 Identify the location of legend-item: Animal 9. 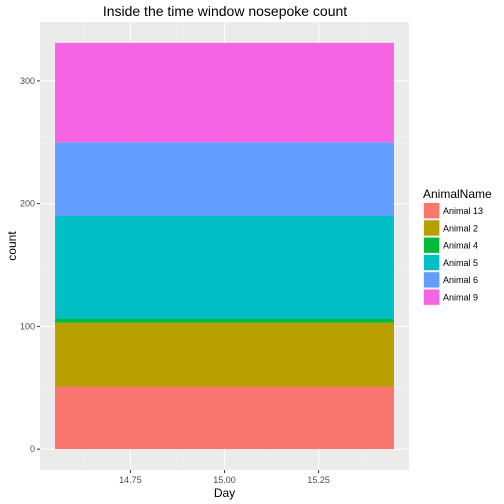
(450, 297).